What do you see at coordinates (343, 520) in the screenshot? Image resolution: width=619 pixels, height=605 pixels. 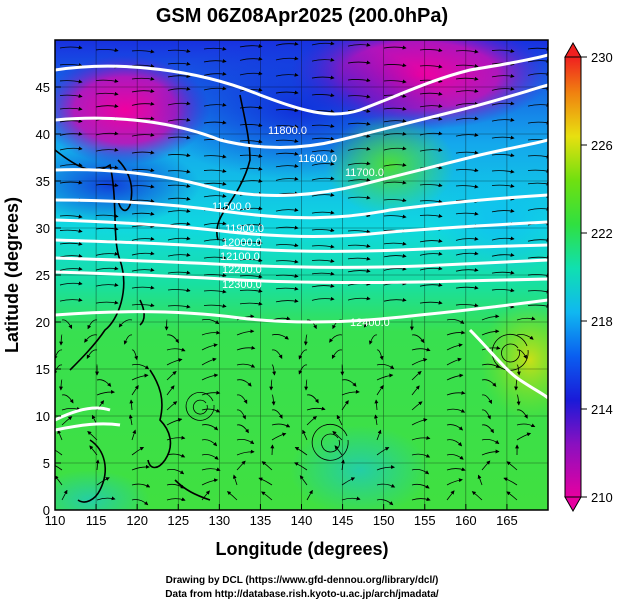 I see `x-tick-label: 145` at bounding box center [343, 520].